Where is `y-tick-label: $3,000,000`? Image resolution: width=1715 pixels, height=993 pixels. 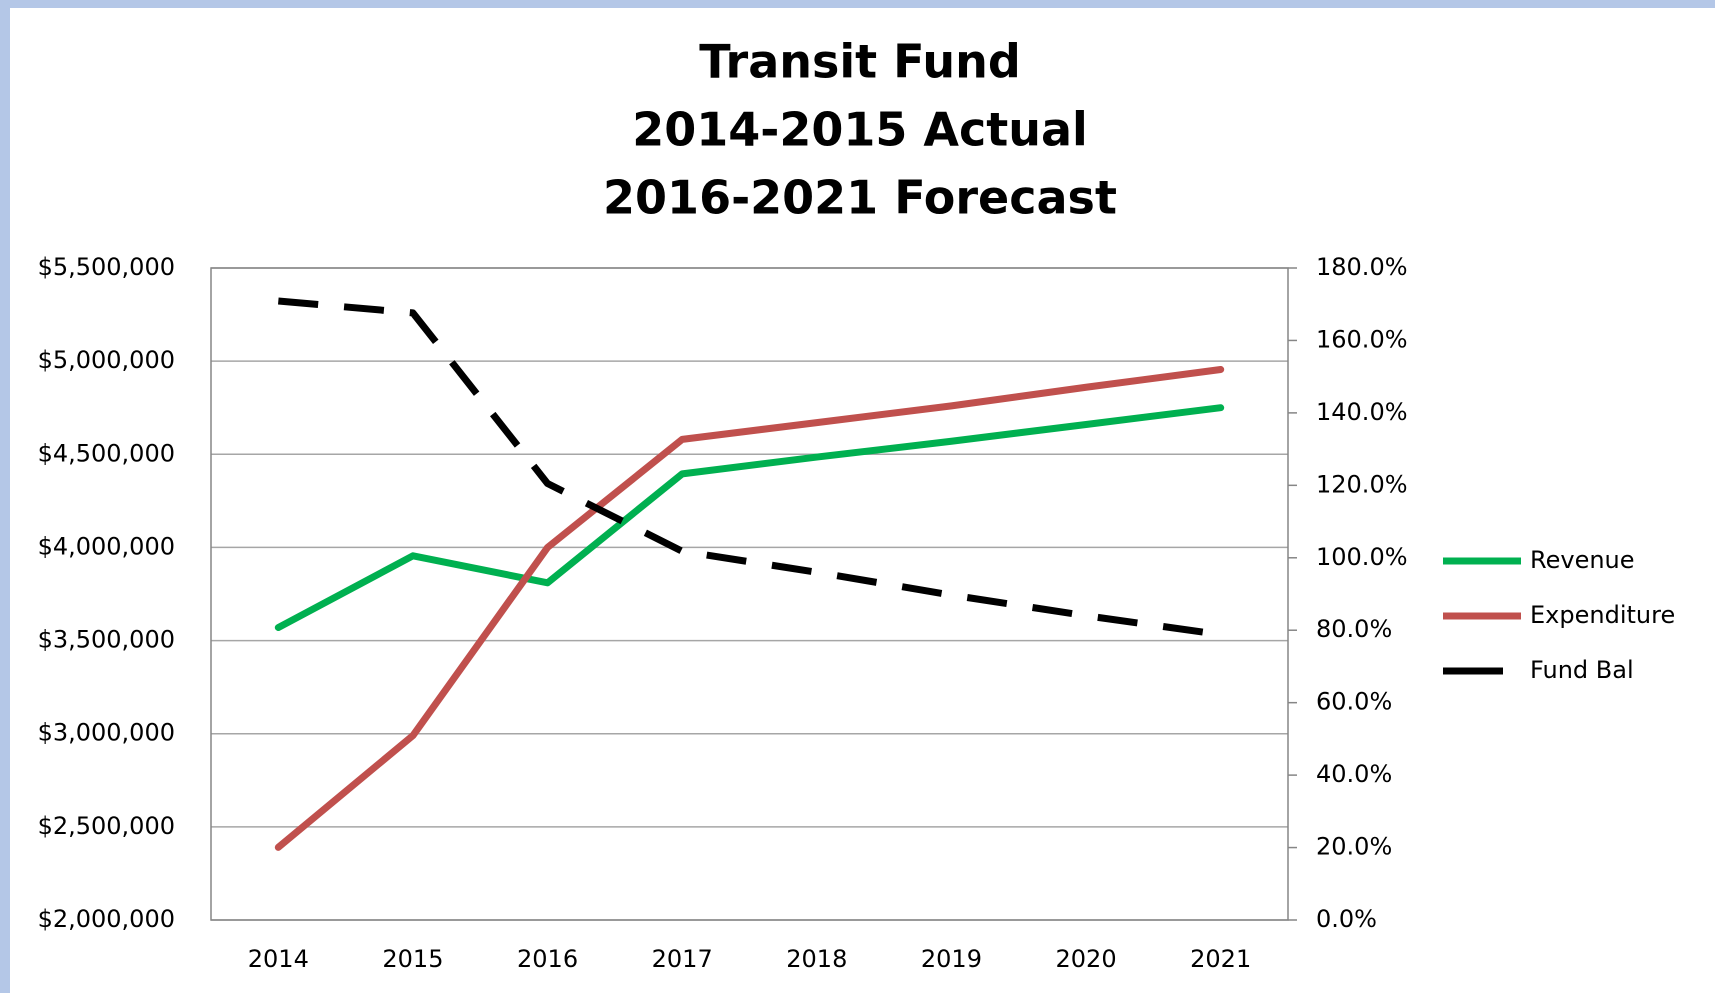 y-tick-label: $3,000,000 is located at coordinates (106, 733).